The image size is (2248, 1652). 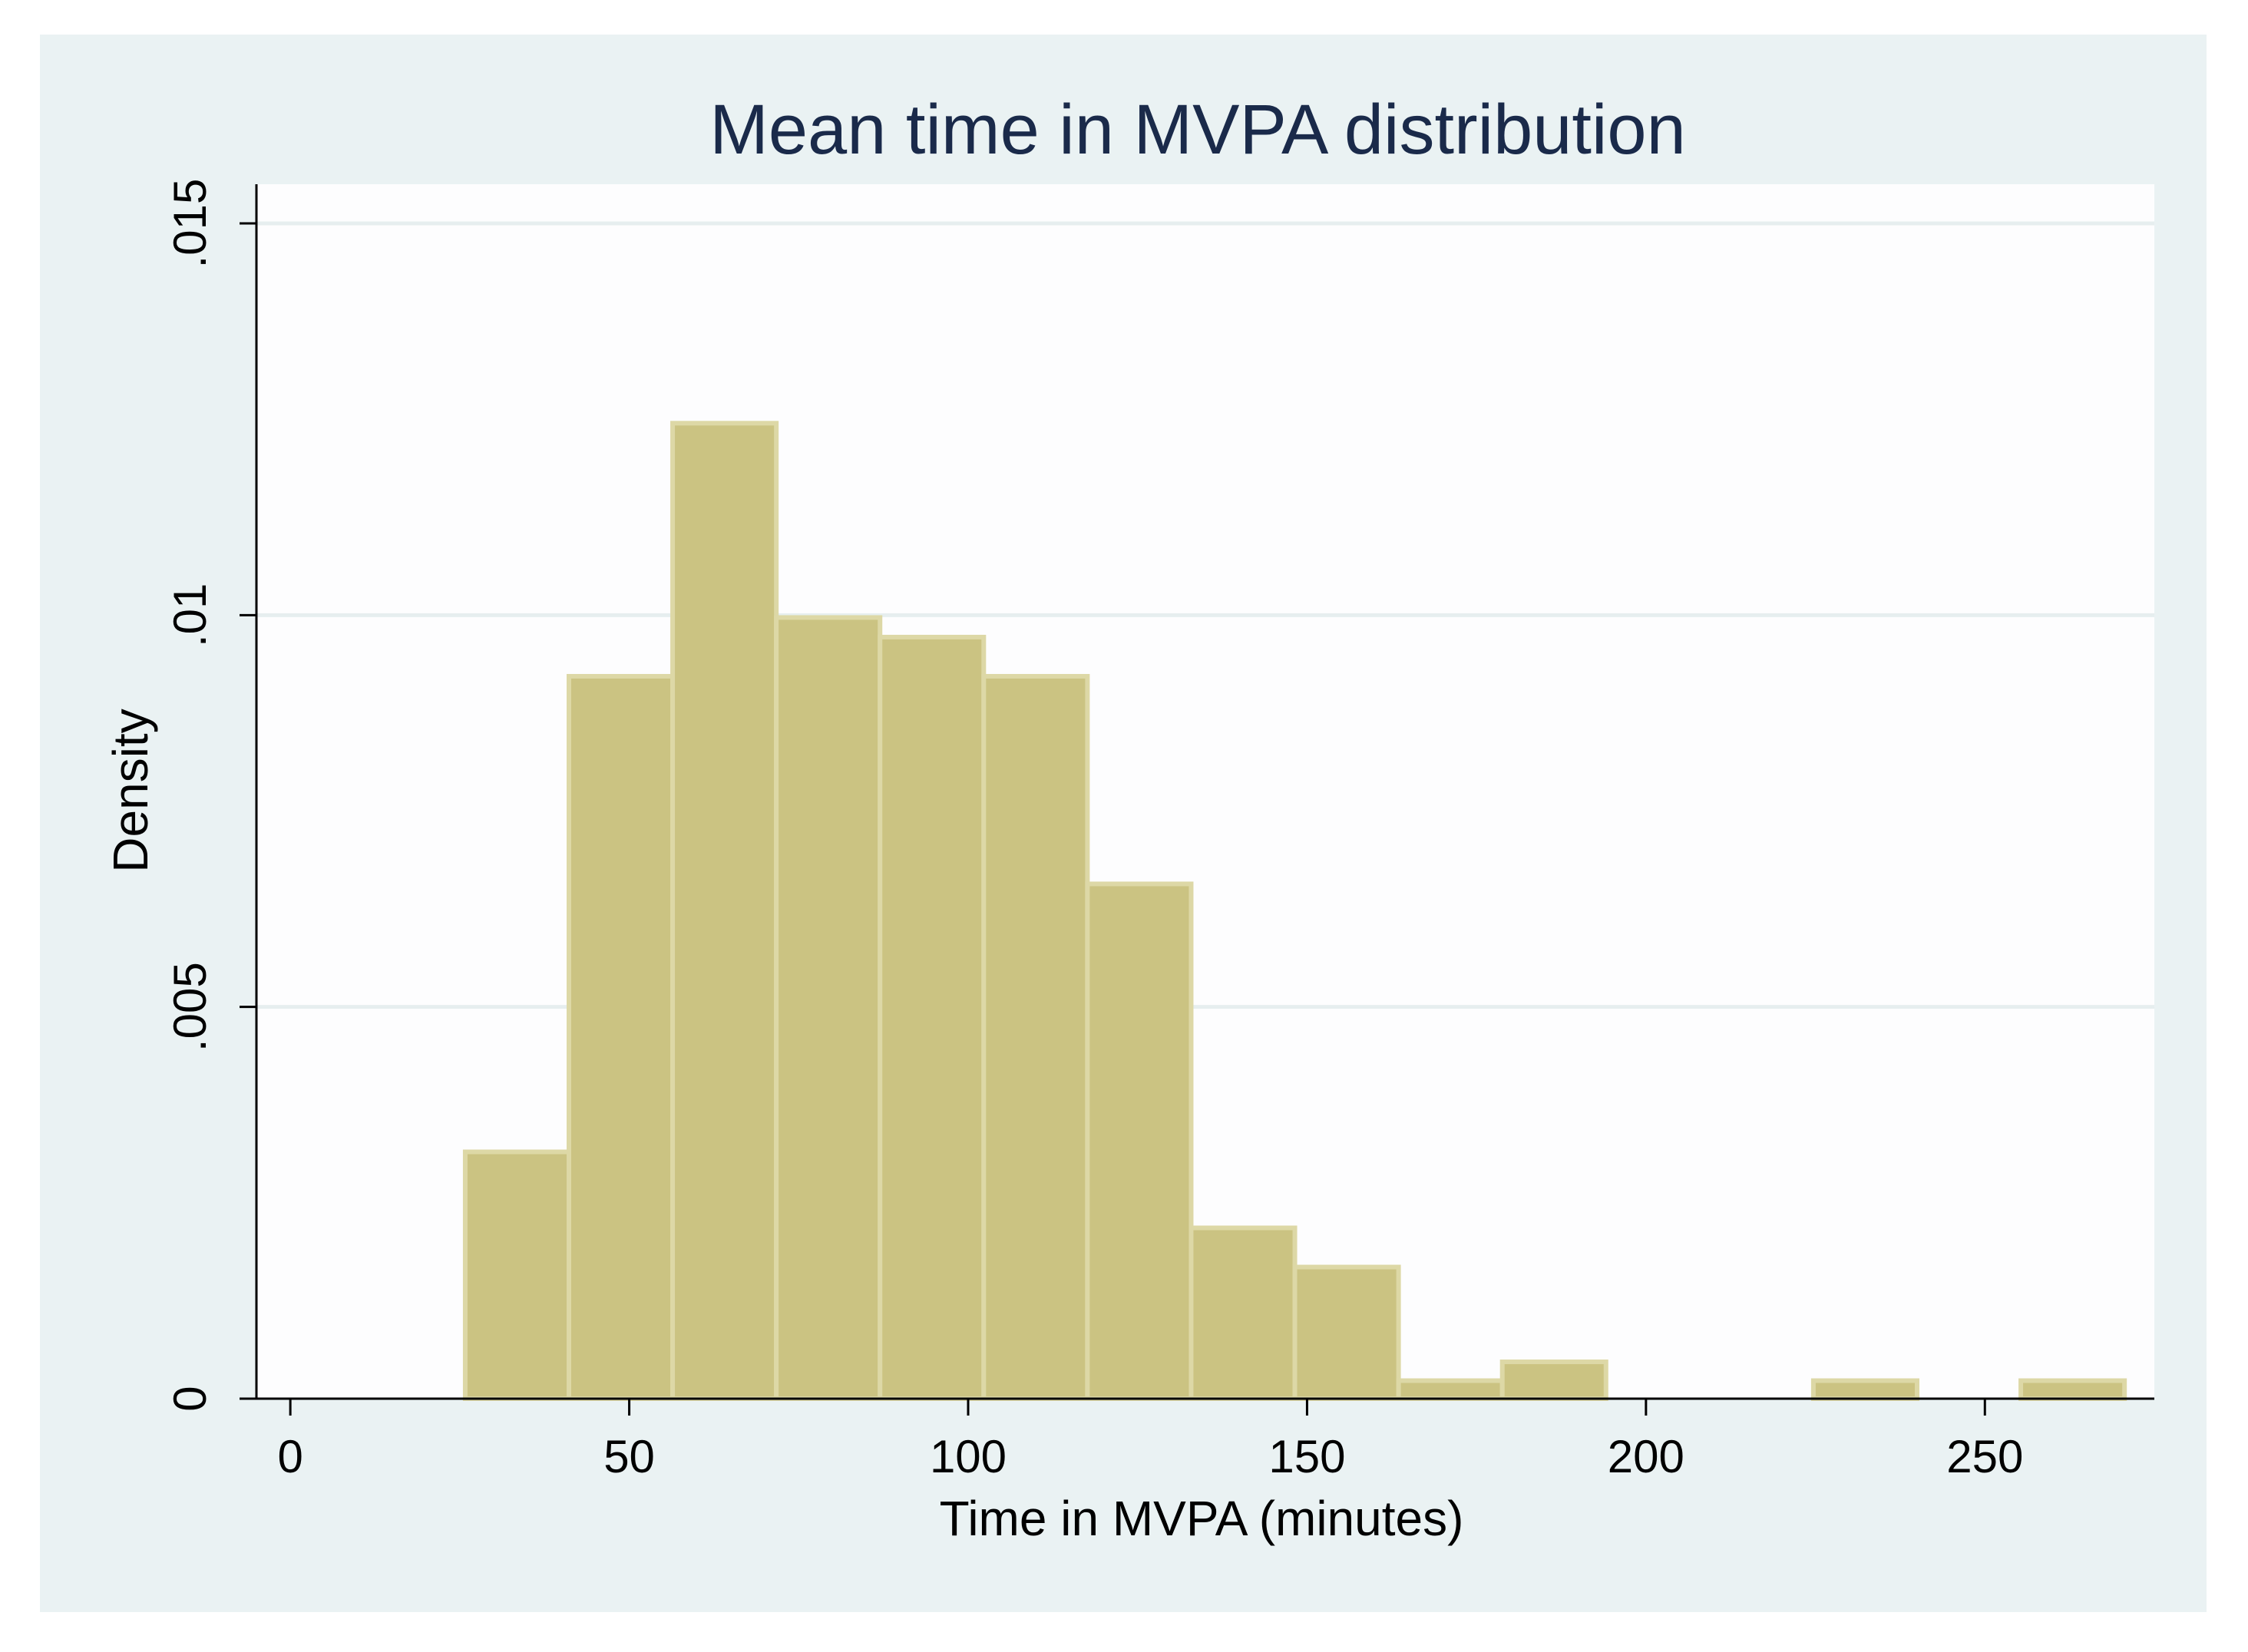 I want to click on x-tick-label-3: 150, so click(x=1306, y=1456).